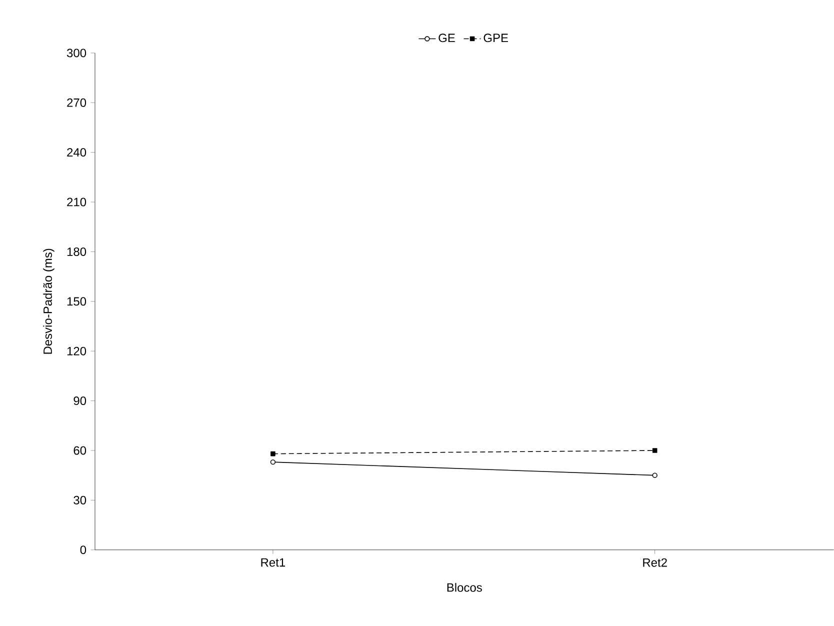 The height and width of the screenshot is (626, 834). I want to click on legend-label: GPE, so click(496, 38).